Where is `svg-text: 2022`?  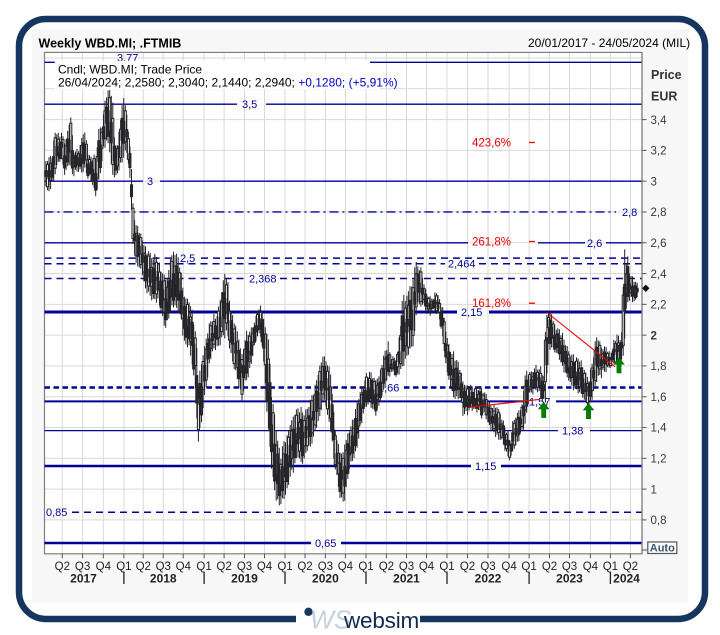
svg-text: 2022 is located at coordinates (488, 579).